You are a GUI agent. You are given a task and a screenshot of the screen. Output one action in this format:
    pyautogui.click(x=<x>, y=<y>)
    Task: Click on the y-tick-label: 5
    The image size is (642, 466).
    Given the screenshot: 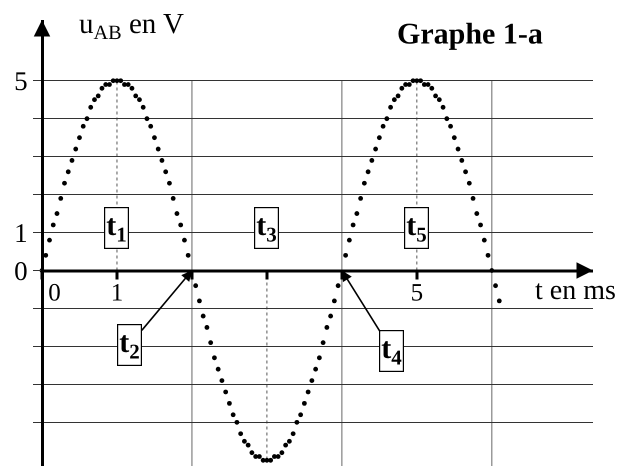 What is the action you would take?
    pyautogui.click(x=21, y=81)
    